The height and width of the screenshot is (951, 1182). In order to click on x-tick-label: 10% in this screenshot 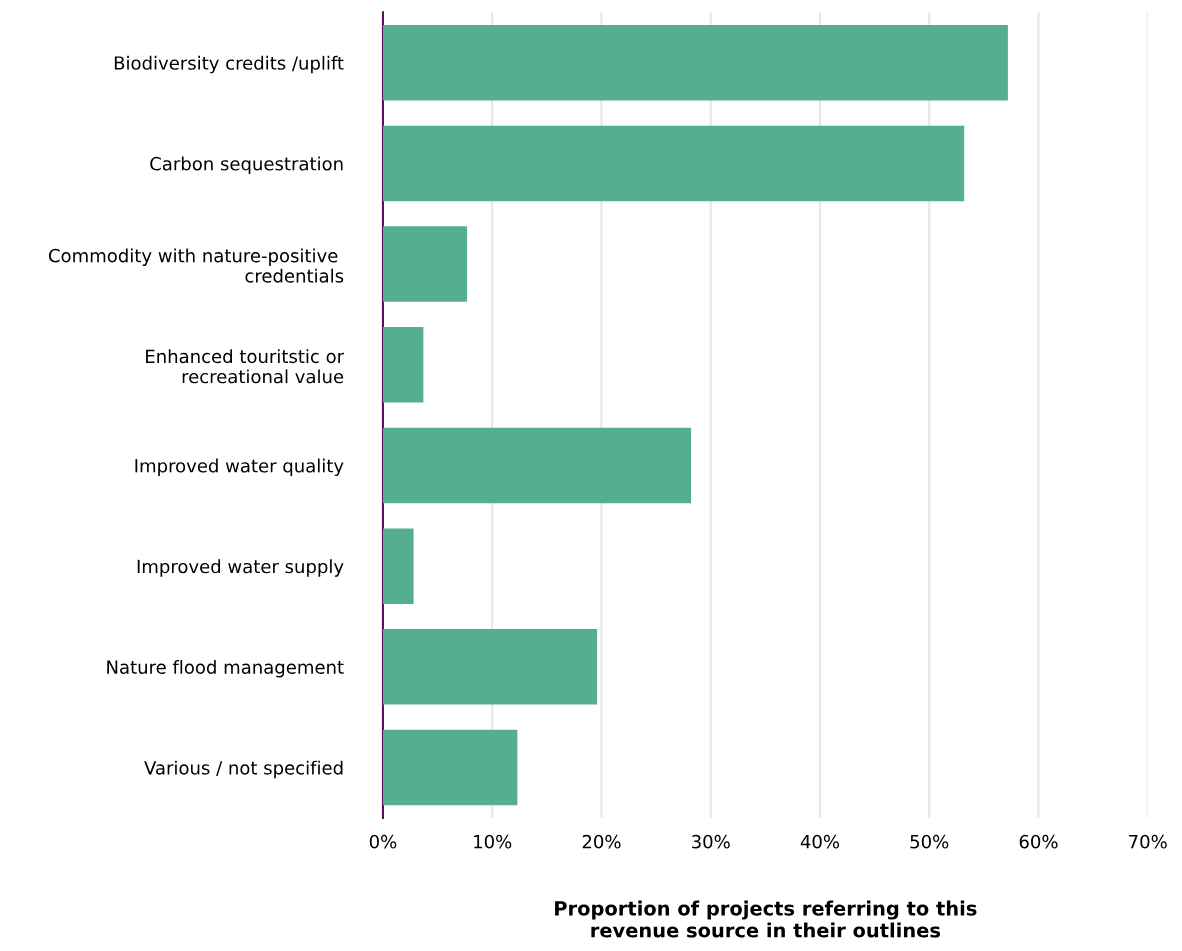, I will do `click(493, 841)`.